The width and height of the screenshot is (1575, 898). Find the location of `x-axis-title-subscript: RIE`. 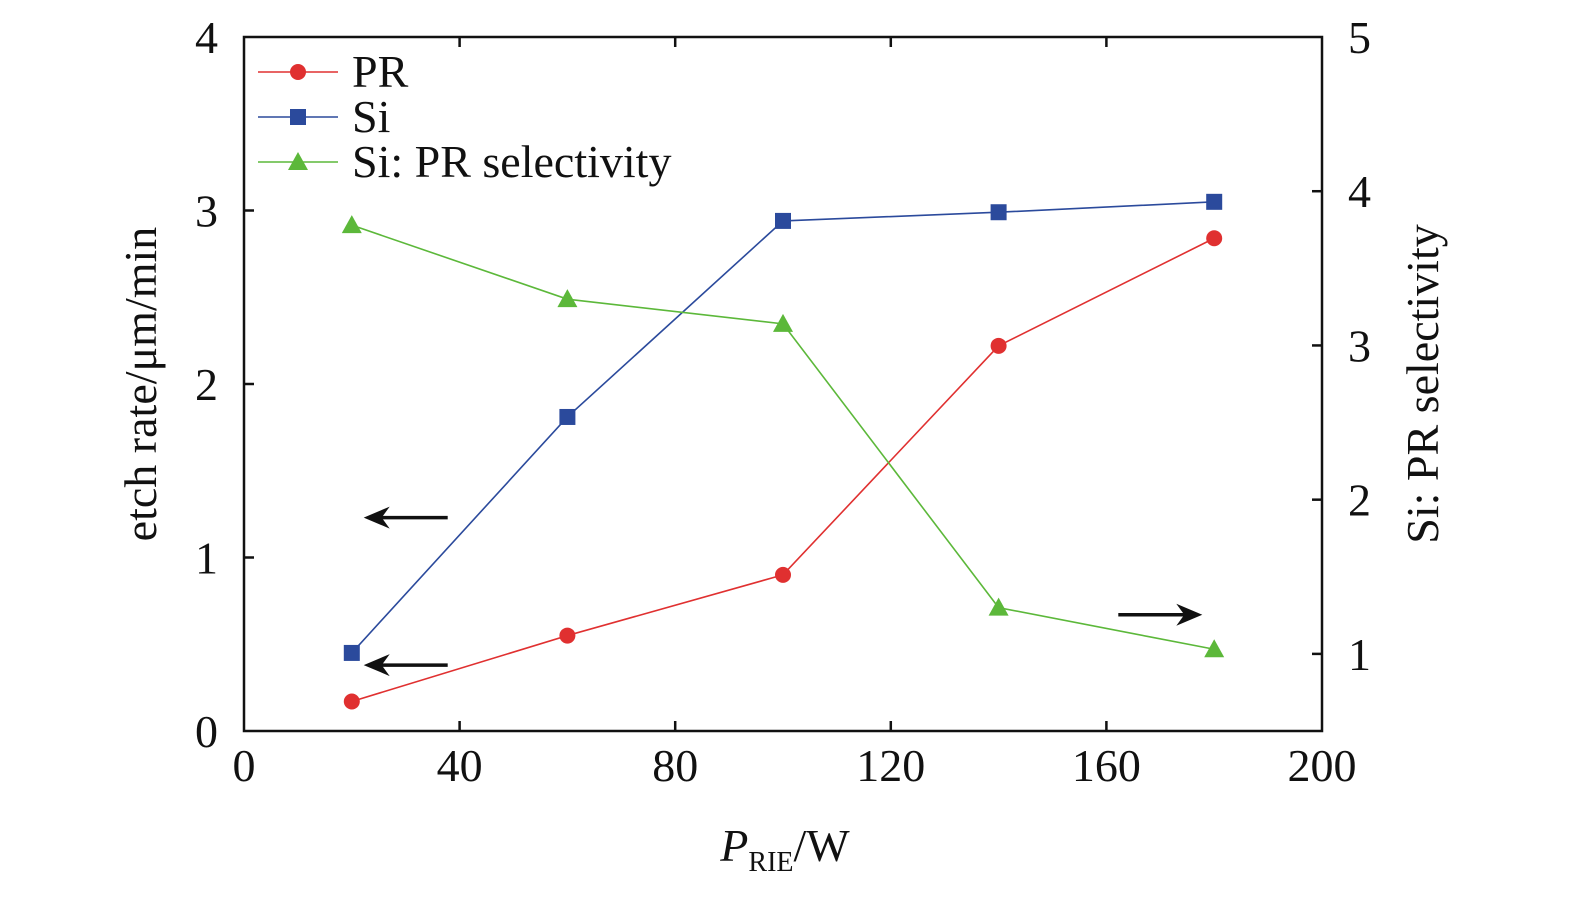

x-axis-title-subscript: RIE is located at coordinates (770, 862).